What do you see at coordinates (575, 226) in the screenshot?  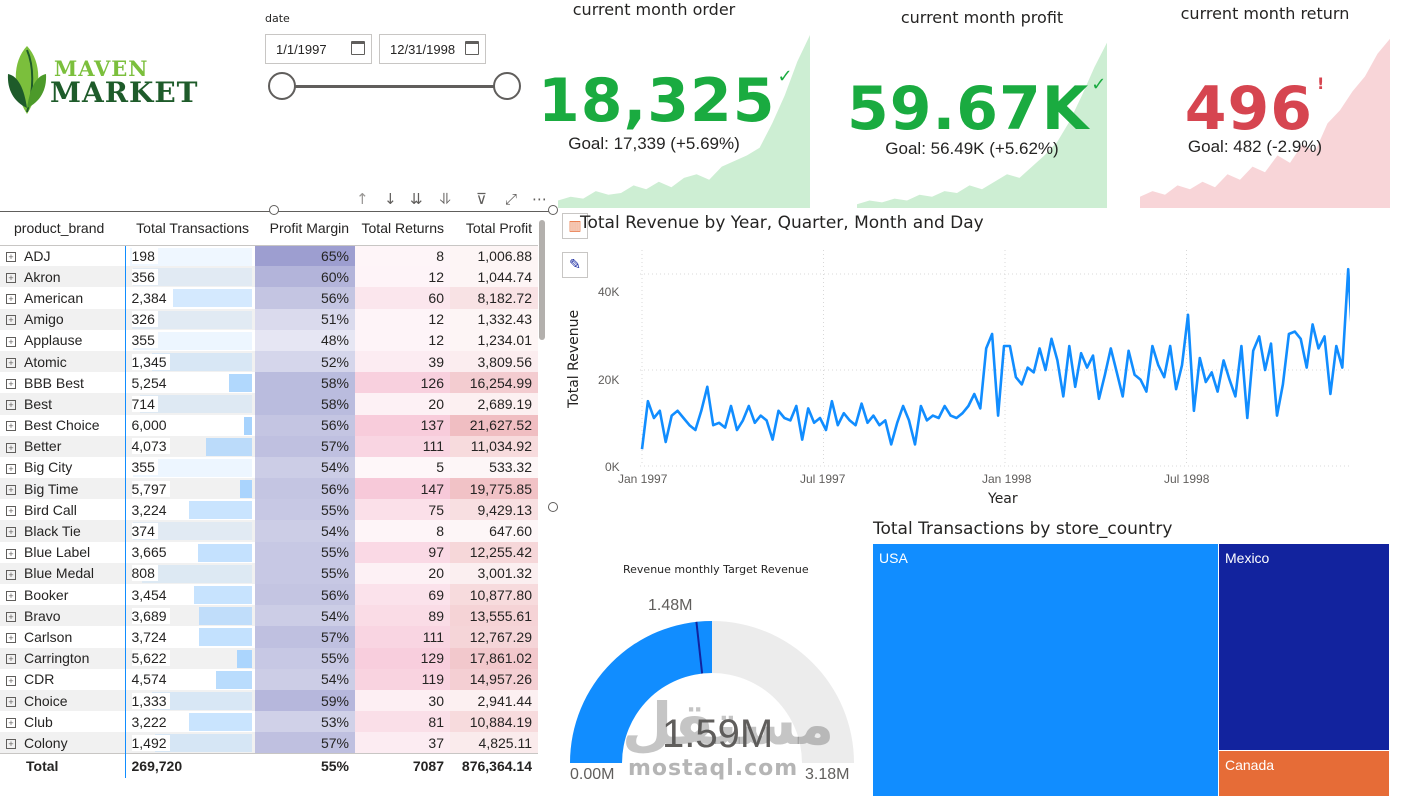 I see `drill-chart-icon: ▥` at bounding box center [575, 226].